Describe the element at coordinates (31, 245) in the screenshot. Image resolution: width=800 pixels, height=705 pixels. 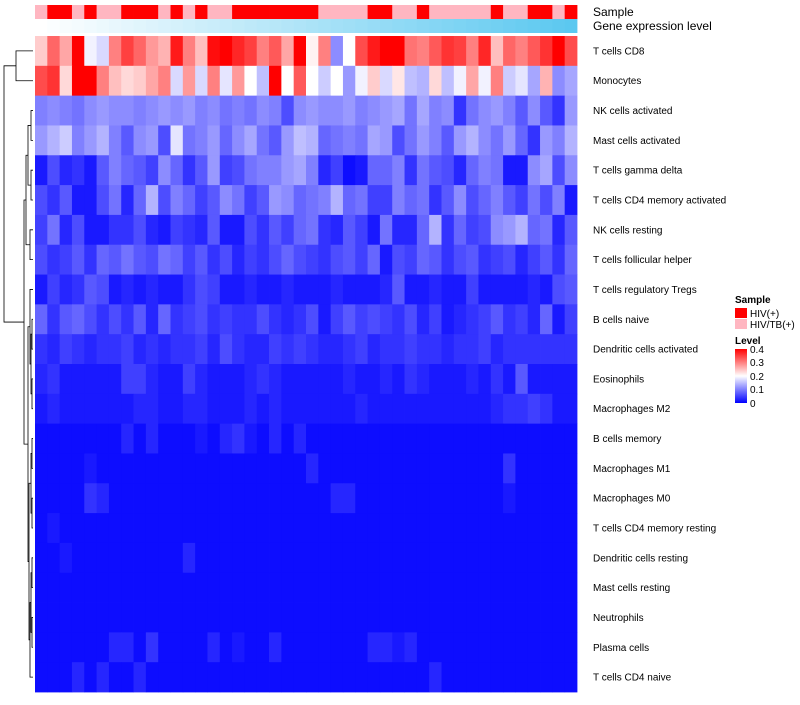
I see `dendrogram-branch` at that location.